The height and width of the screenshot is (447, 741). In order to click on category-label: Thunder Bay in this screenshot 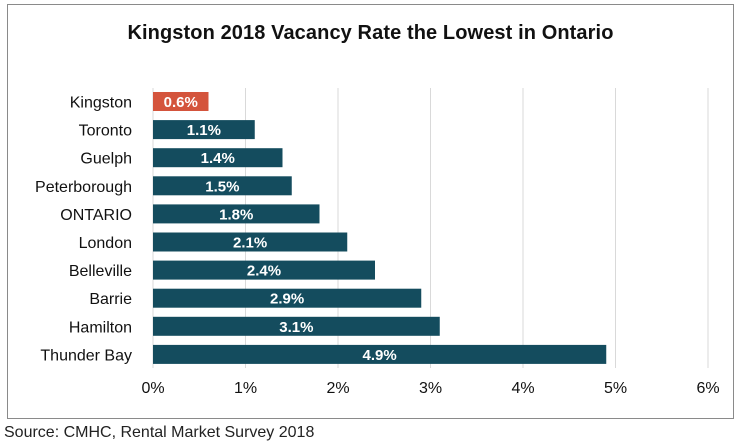, I will do `click(86, 355)`.